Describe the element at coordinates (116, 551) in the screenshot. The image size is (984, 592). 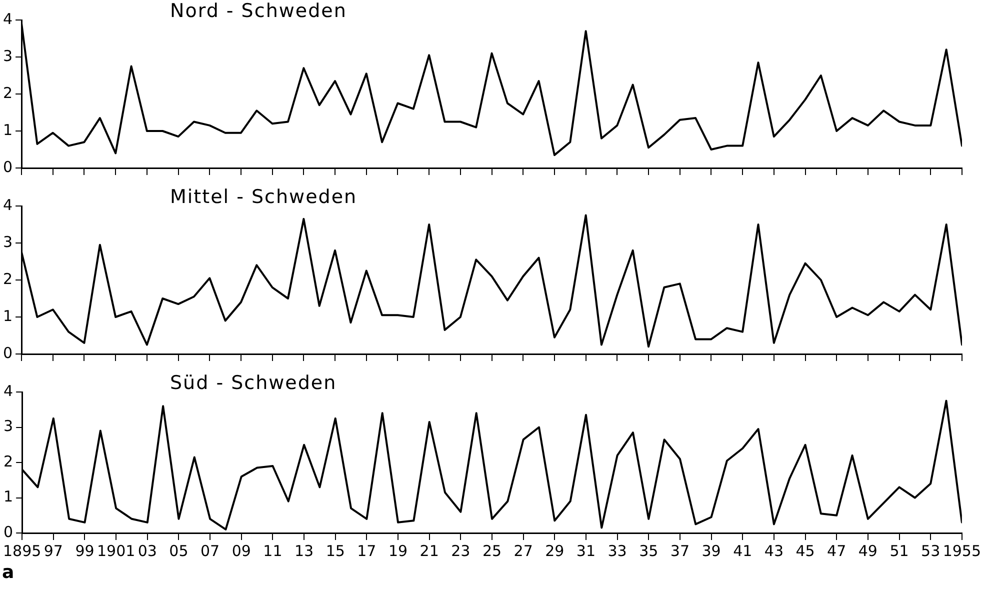
I see `x-tick-label: 1901` at that location.